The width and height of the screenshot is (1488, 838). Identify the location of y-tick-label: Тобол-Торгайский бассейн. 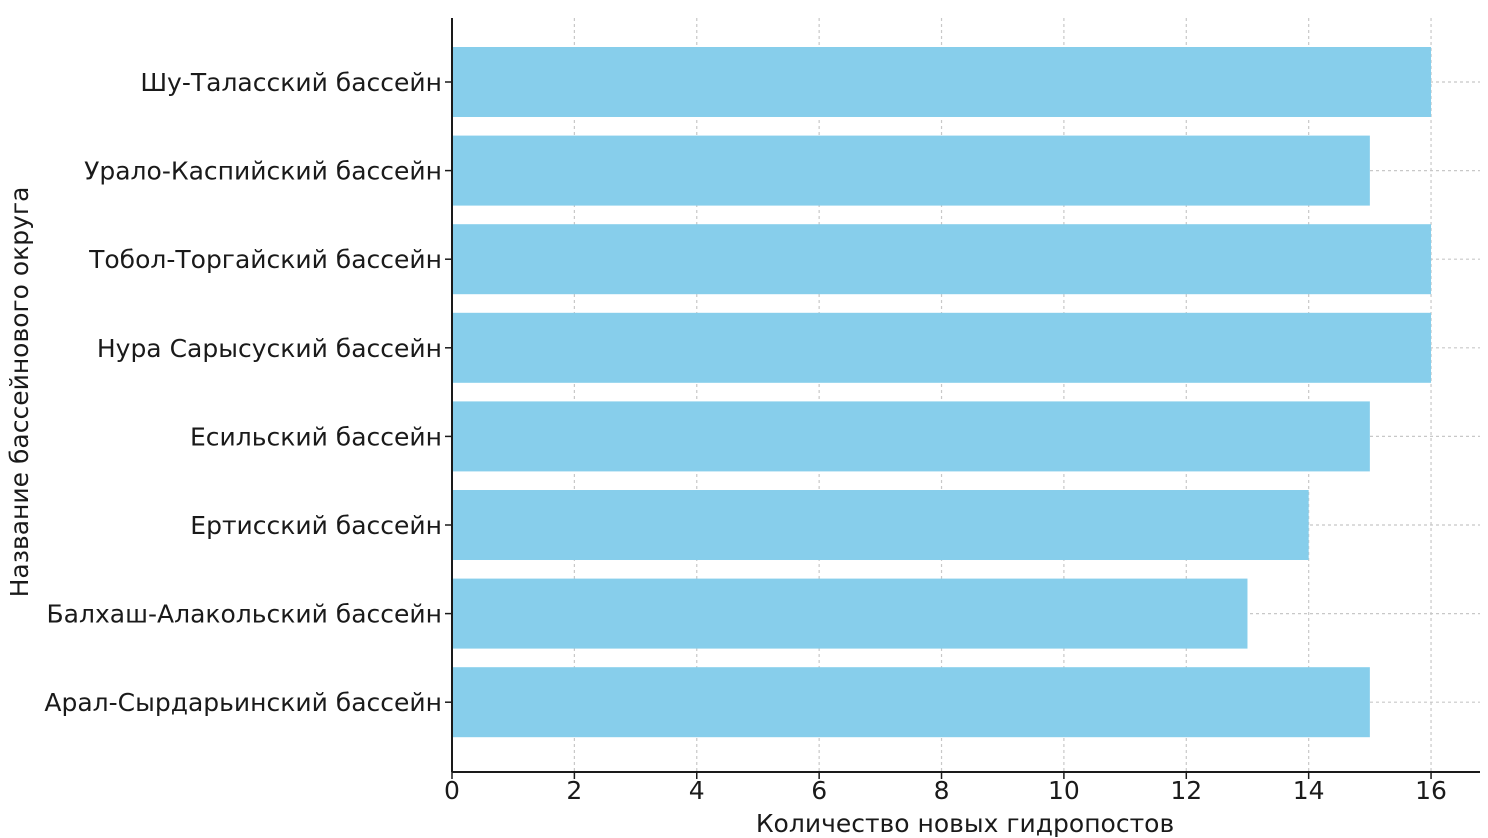
(265, 259).